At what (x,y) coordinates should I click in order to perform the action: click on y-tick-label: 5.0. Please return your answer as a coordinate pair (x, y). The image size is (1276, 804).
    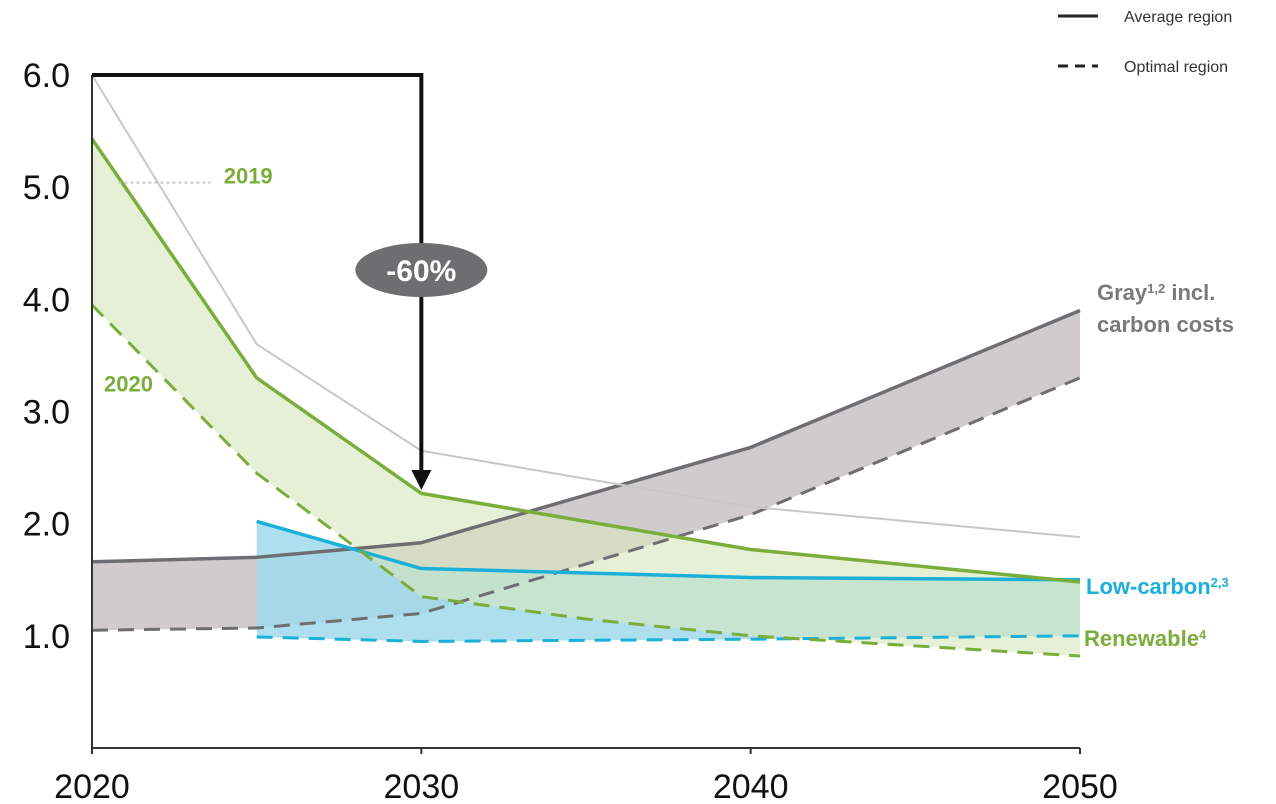
    Looking at the image, I should click on (46, 188).